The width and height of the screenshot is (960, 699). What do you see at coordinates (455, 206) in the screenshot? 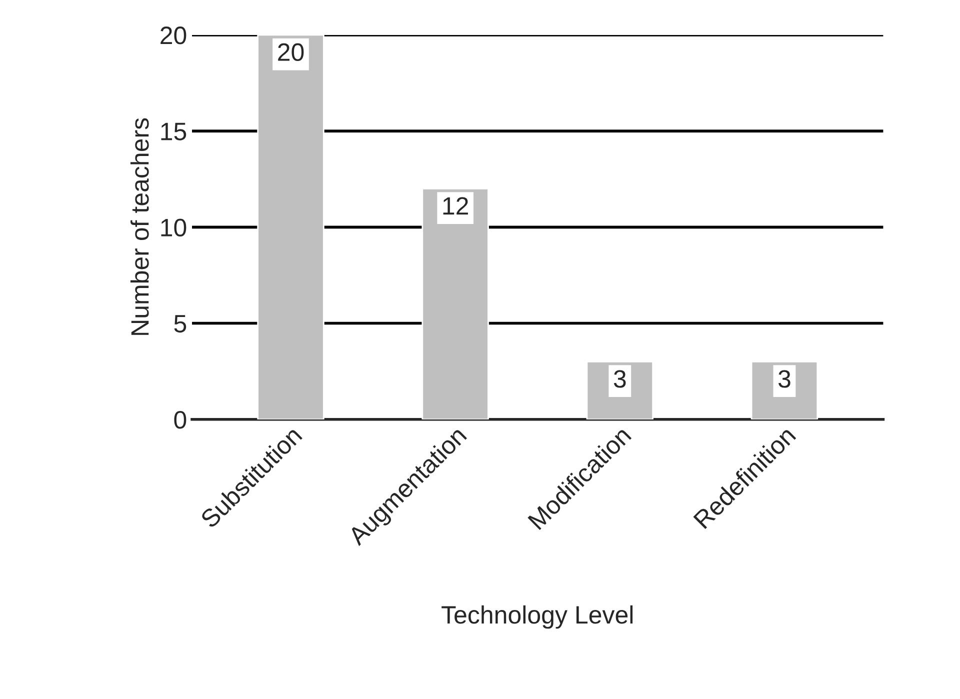
I see `data-label: 12` at bounding box center [455, 206].